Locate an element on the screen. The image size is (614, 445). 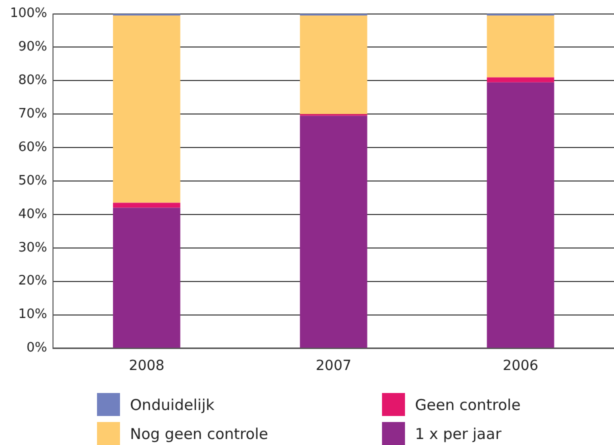
legend-label: Nog geen controle is located at coordinates (199, 433).